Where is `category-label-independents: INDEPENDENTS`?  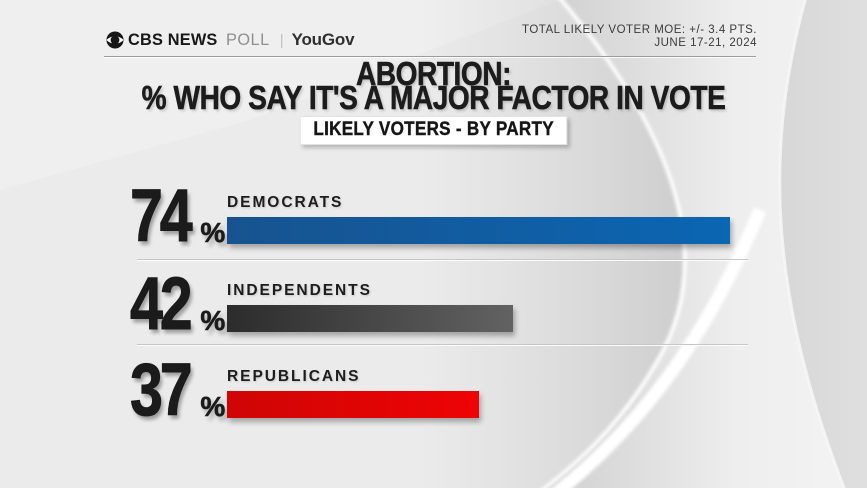 category-label-independents: INDEPENDENTS is located at coordinates (299, 290).